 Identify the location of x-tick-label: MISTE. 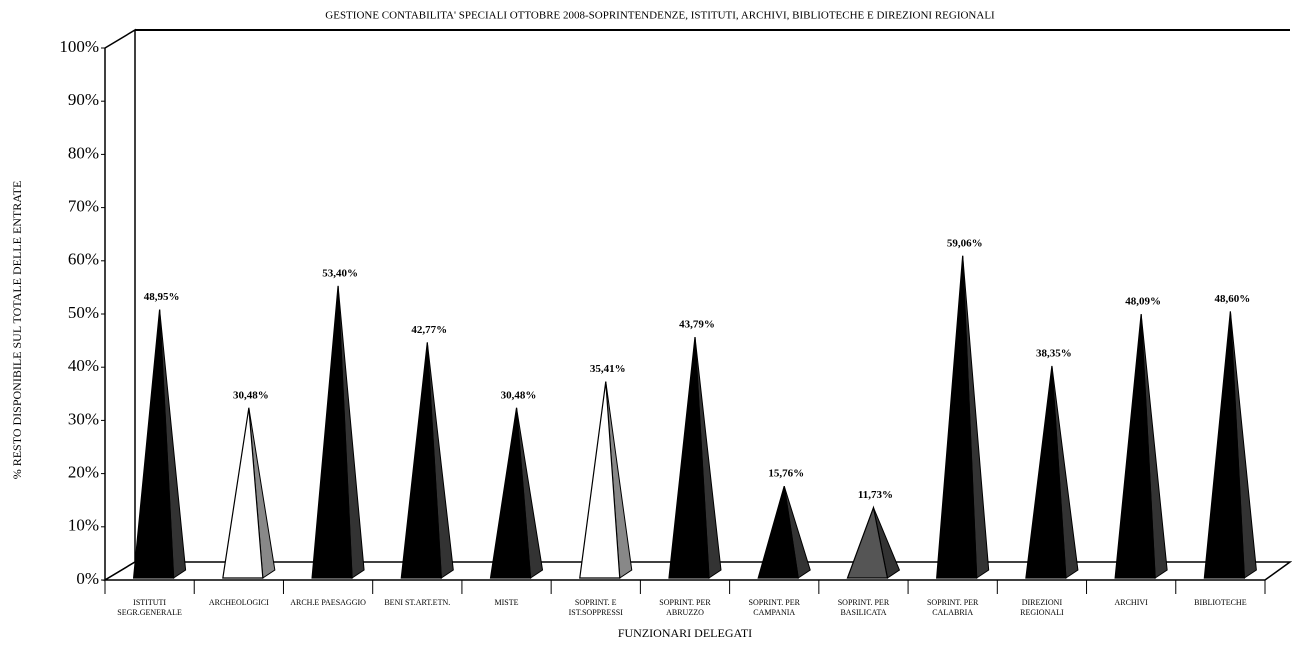
(506, 602).